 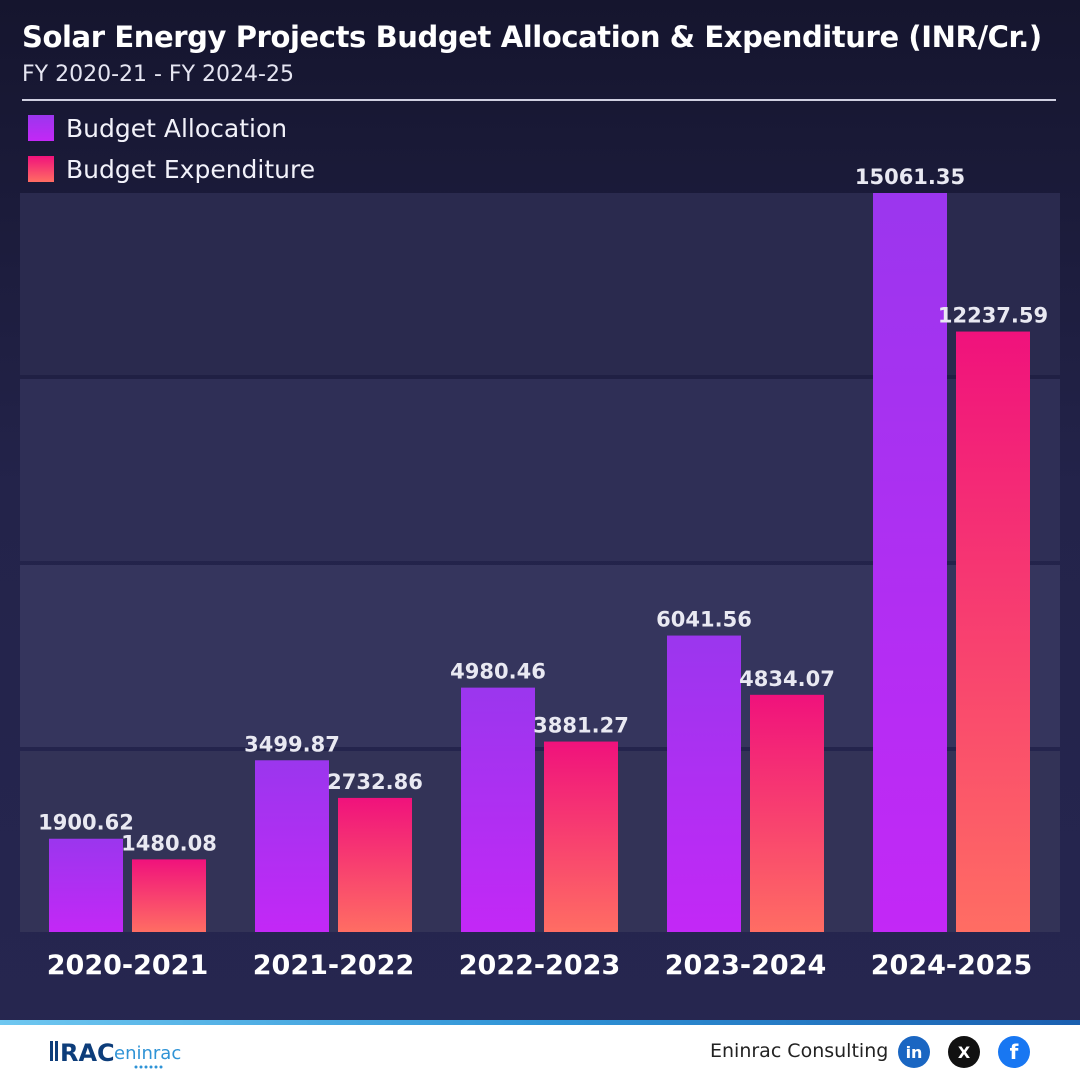 I want to click on legend-label-expenditure: Budget Expenditure, so click(x=191, y=169).